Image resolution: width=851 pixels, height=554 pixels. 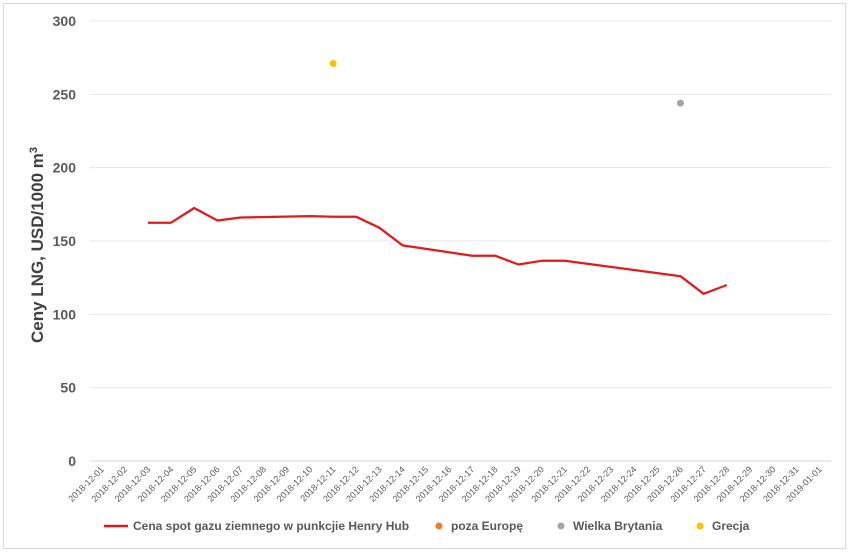 What do you see at coordinates (65, 21) in the screenshot?
I see `y-tick-label: 300` at bounding box center [65, 21].